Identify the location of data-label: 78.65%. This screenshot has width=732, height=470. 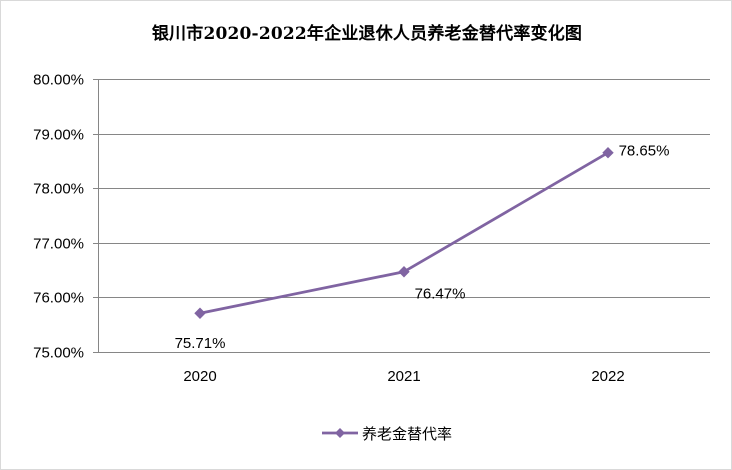
(644, 151).